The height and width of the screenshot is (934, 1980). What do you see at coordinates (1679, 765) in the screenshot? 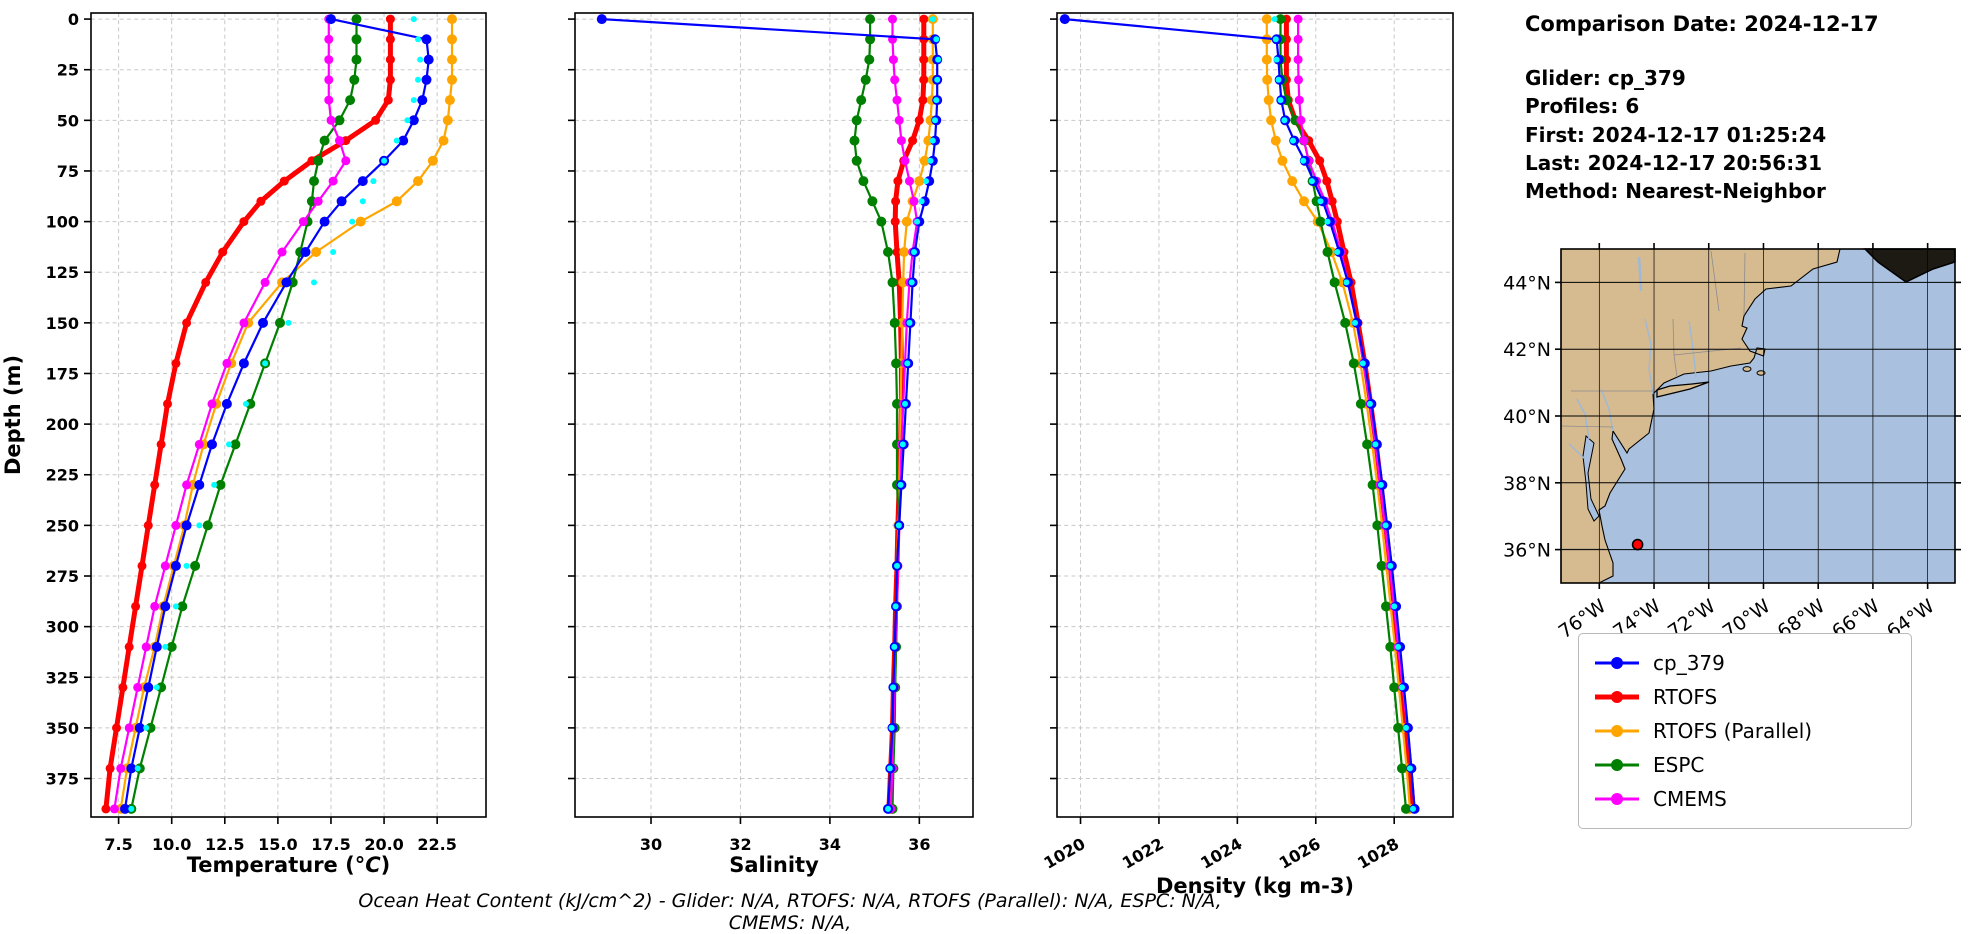
I see `legend-label: ESPC` at bounding box center [1679, 765].